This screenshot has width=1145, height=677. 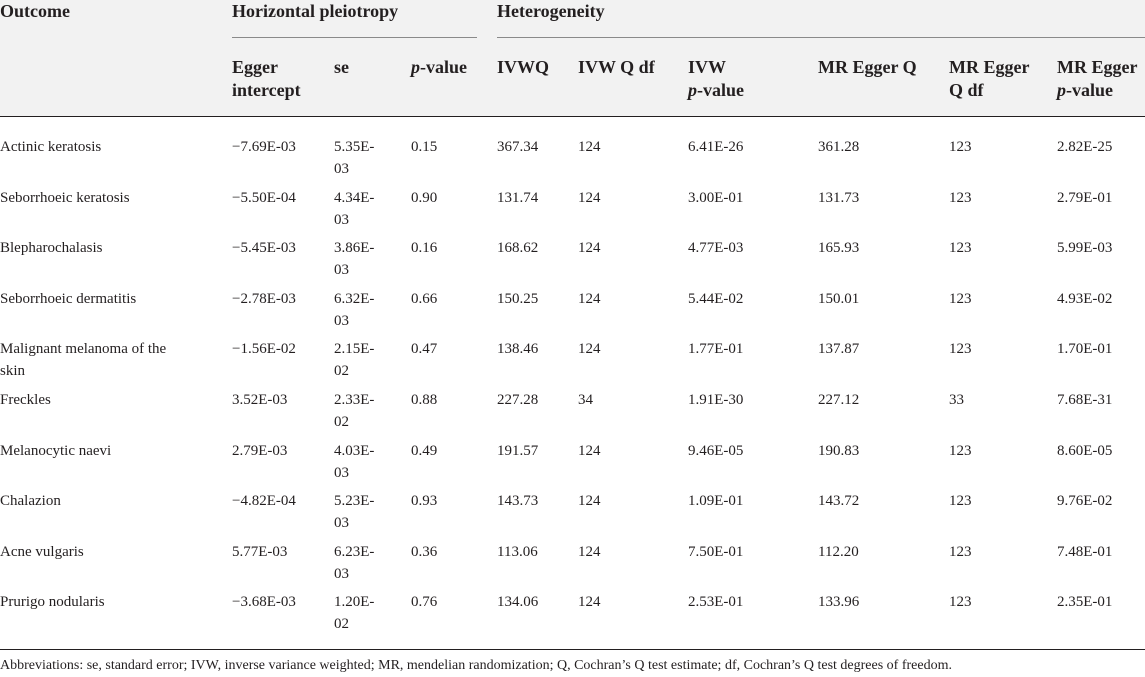 What do you see at coordinates (51, 248) in the screenshot?
I see `outcome-cell: Blepharochalasis` at bounding box center [51, 248].